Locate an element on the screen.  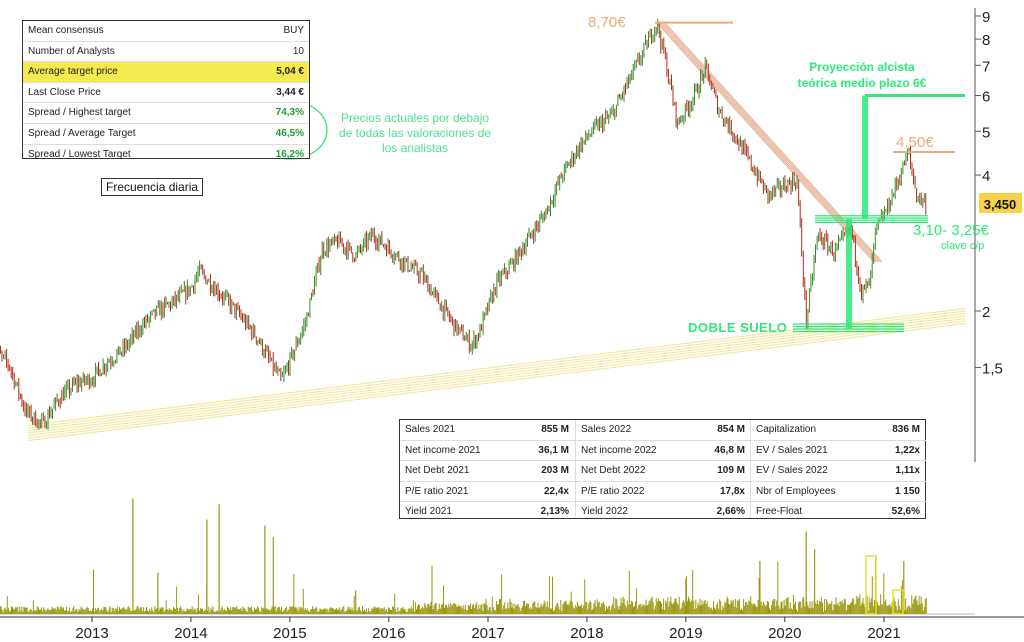
y-tick-label: 2 is located at coordinates (986, 312).